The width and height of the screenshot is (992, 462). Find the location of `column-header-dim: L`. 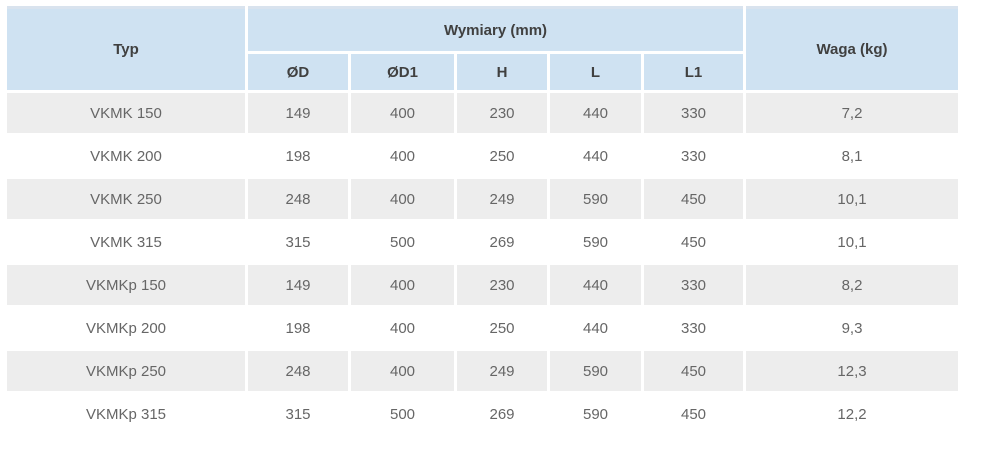

column-header-dim: L is located at coordinates (595, 72).